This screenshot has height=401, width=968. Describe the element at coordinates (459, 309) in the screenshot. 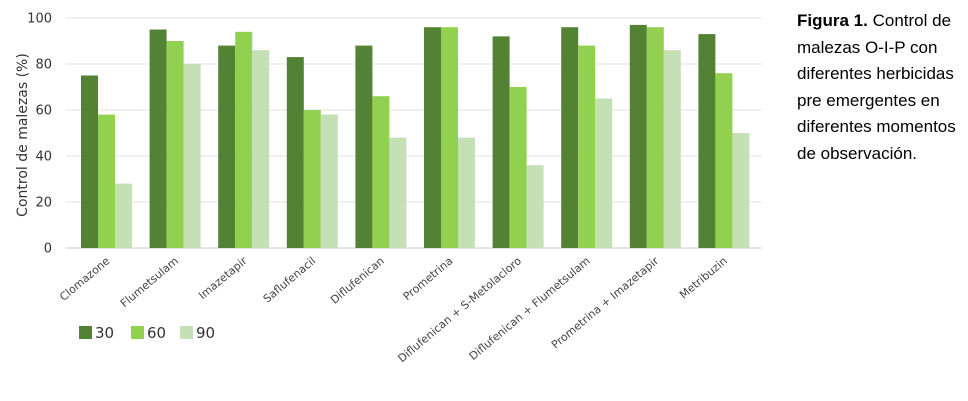

I see `category-label: Diflufenican + S-Metolacloro` at that location.